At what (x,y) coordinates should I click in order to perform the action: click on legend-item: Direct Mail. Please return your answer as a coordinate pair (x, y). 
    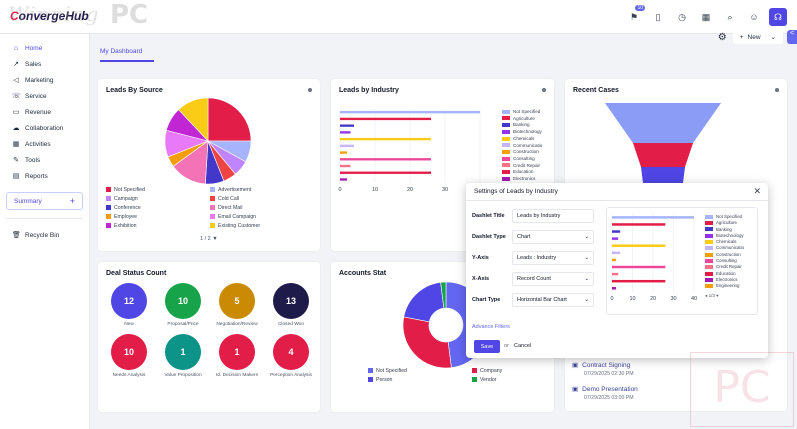
    Looking at the image, I should click on (262, 208).